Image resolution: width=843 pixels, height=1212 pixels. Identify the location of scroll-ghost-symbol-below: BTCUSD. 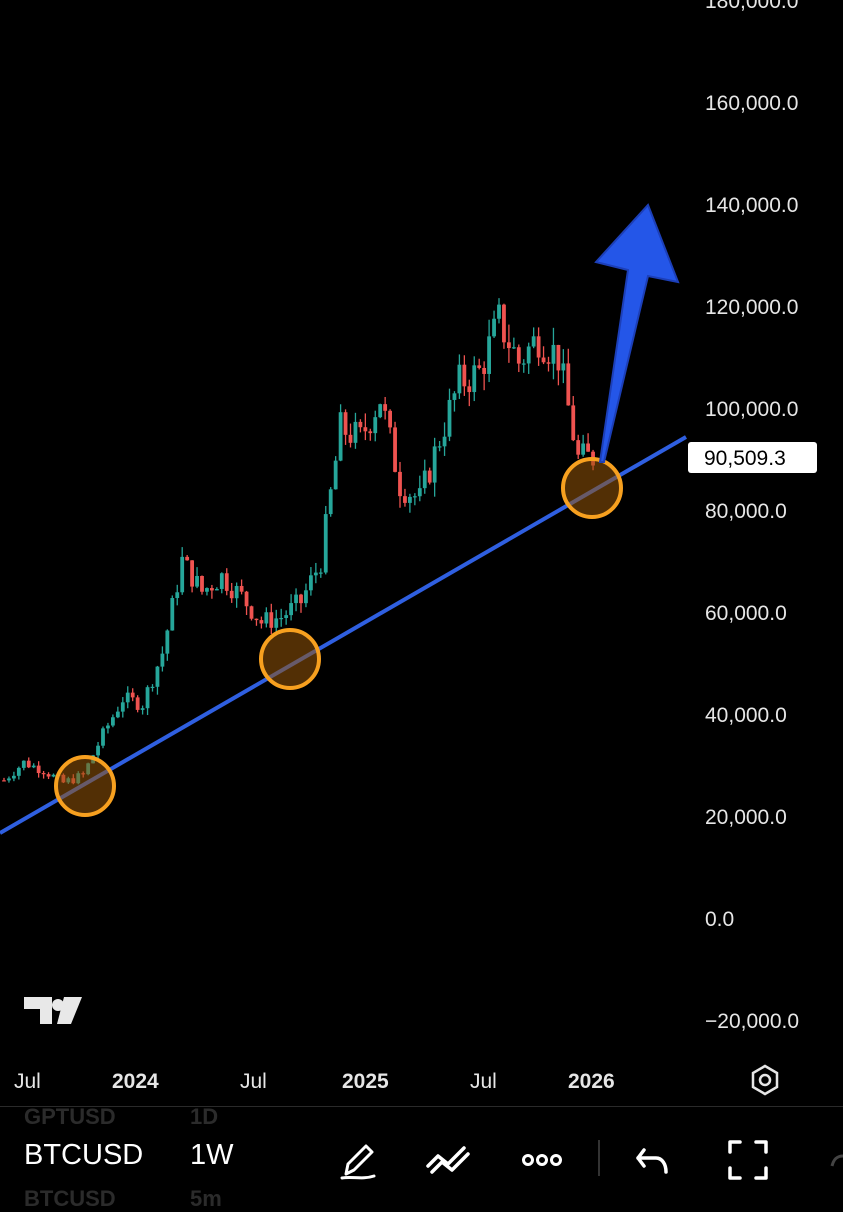
(70, 1198).